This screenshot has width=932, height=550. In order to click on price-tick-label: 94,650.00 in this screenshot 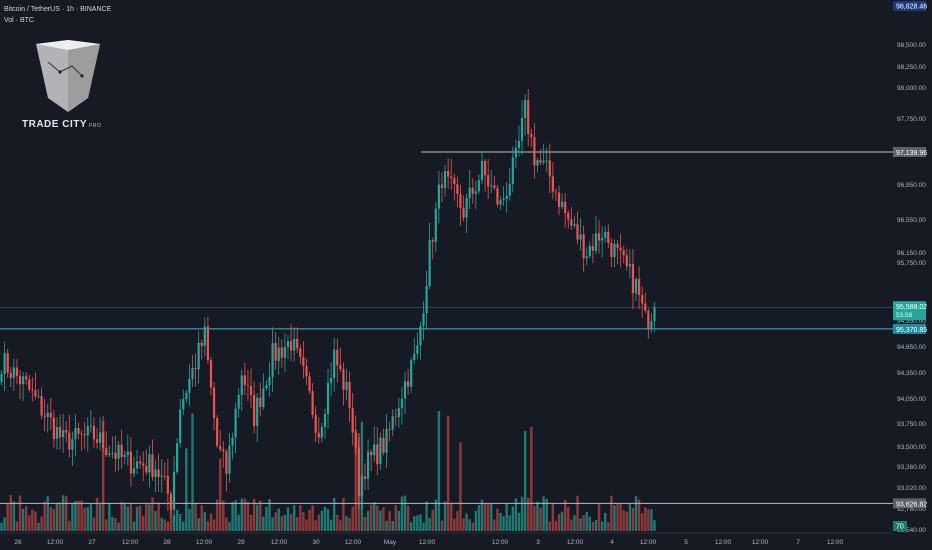, I will do `click(911, 347)`.